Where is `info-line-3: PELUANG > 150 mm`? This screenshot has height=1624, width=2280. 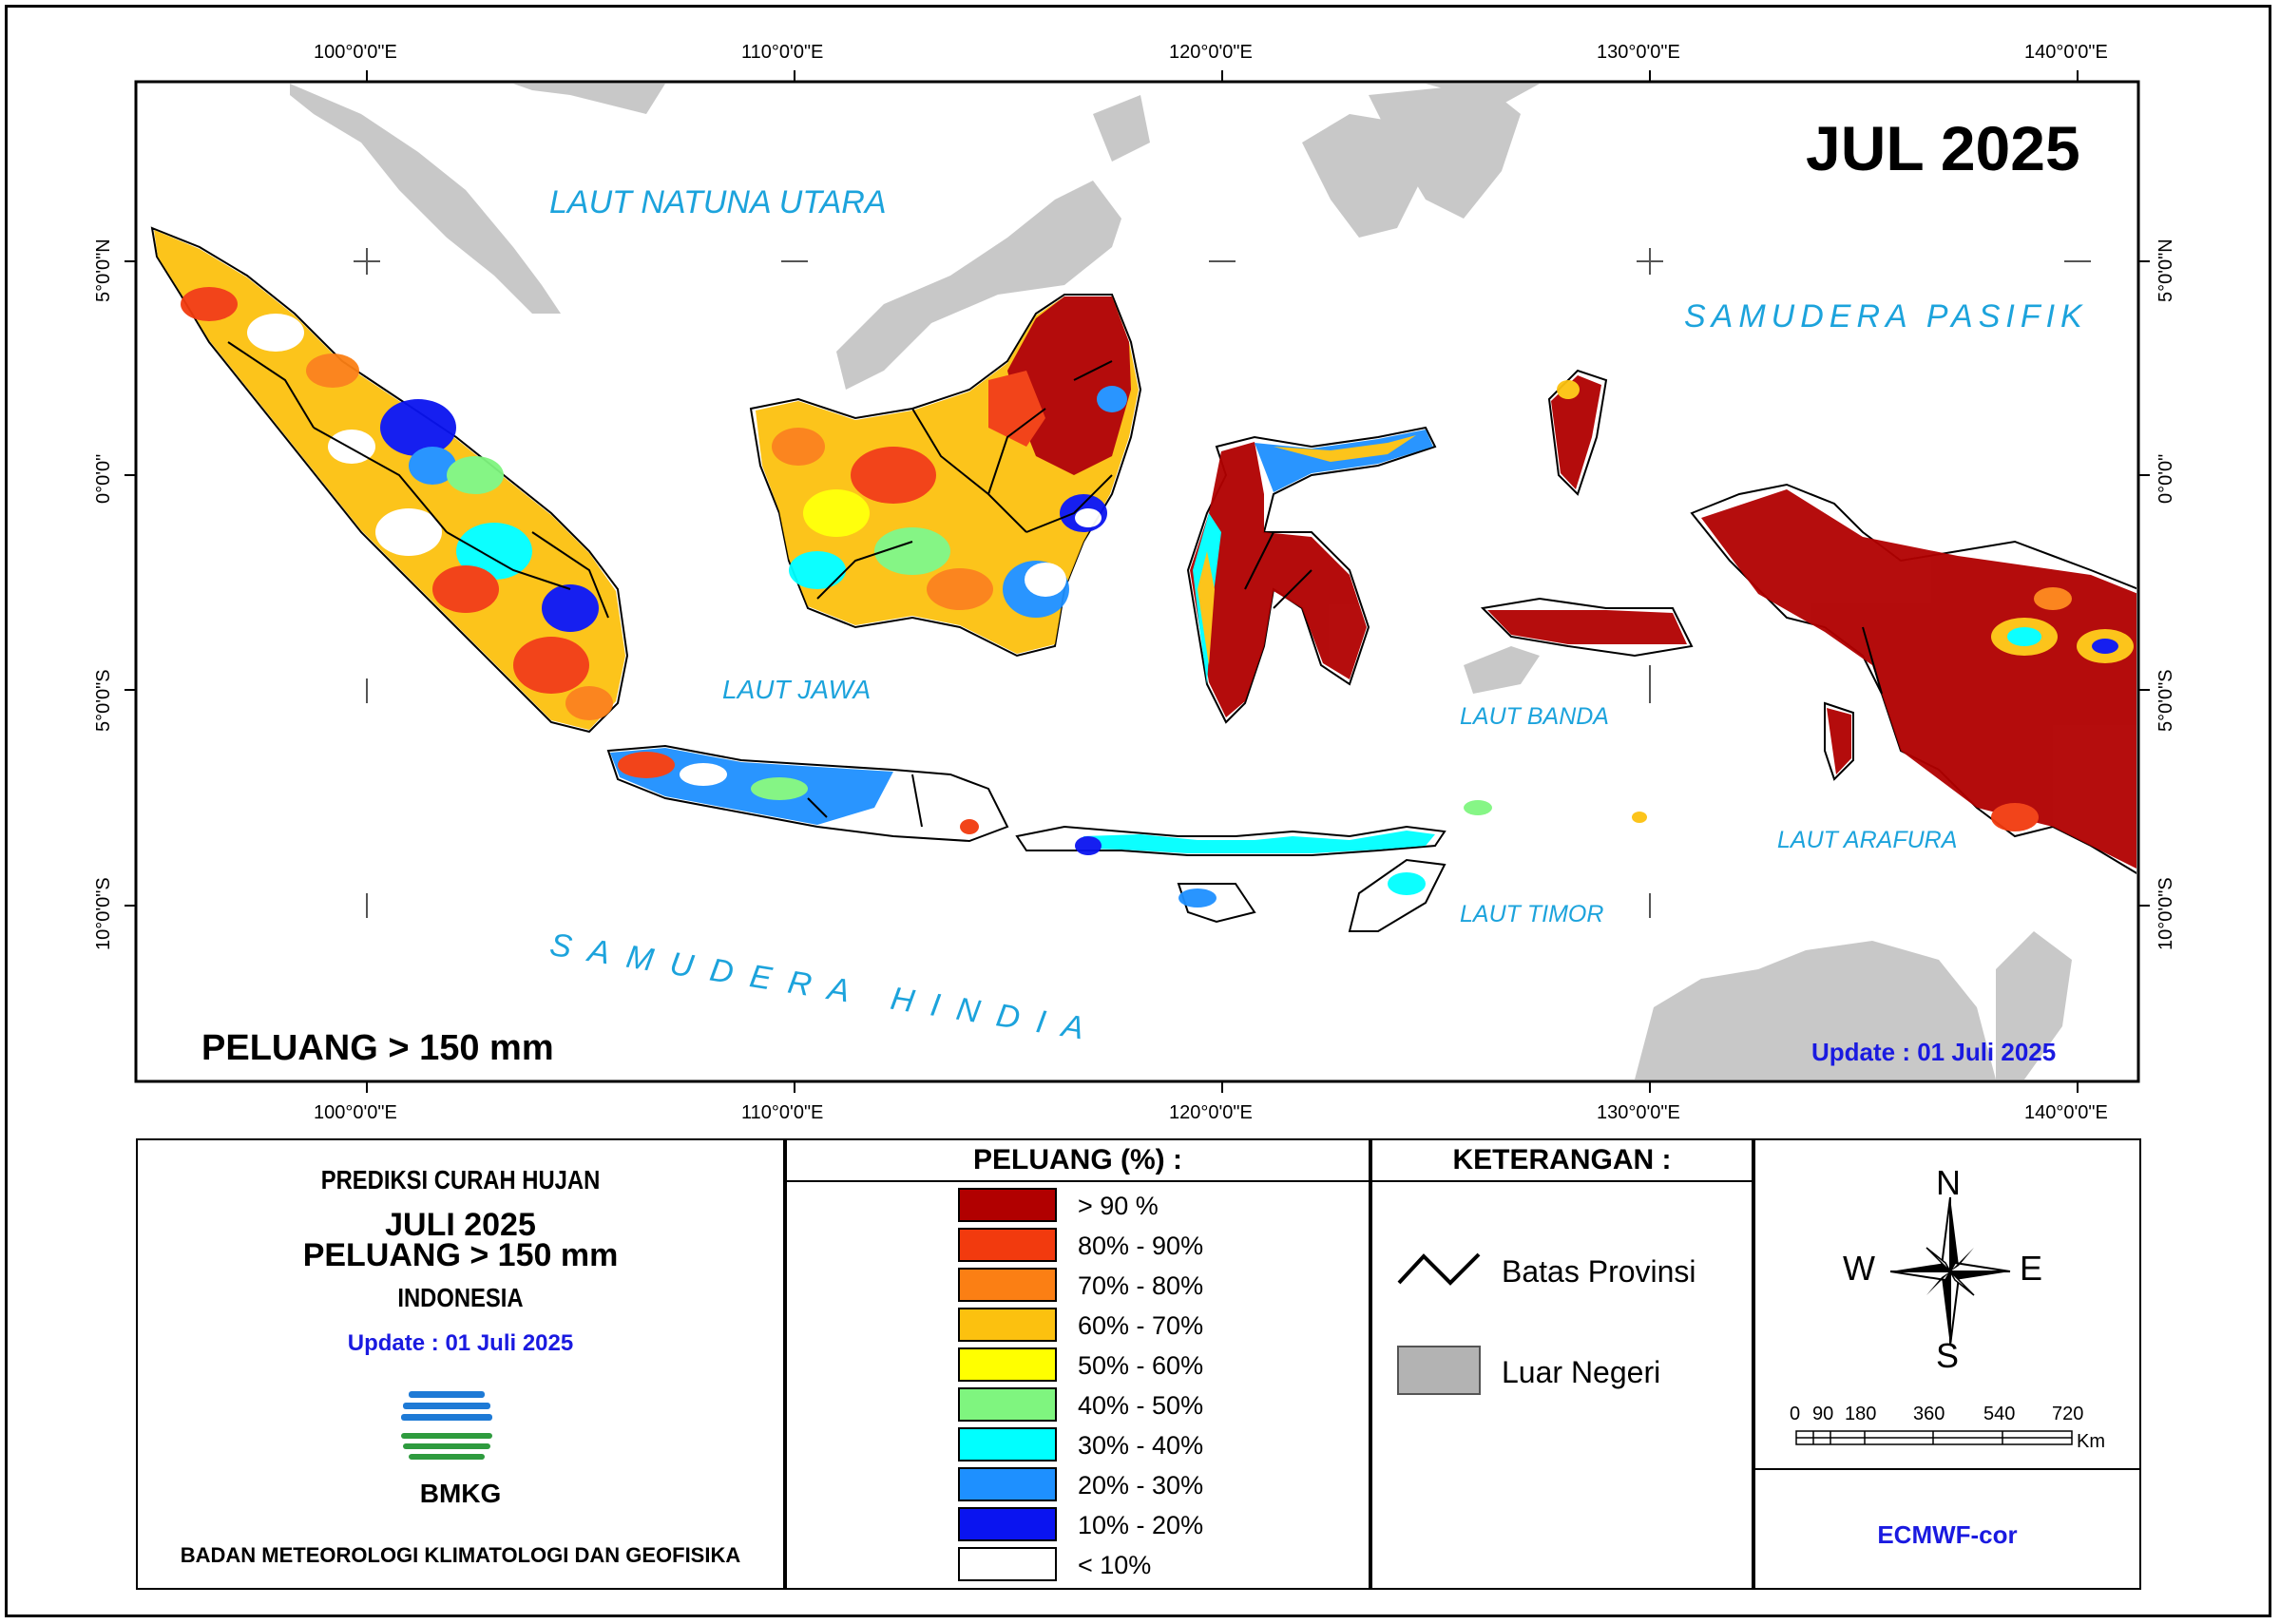 info-line-3: PELUANG > 150 mm is located at coordinates (461, 1255).